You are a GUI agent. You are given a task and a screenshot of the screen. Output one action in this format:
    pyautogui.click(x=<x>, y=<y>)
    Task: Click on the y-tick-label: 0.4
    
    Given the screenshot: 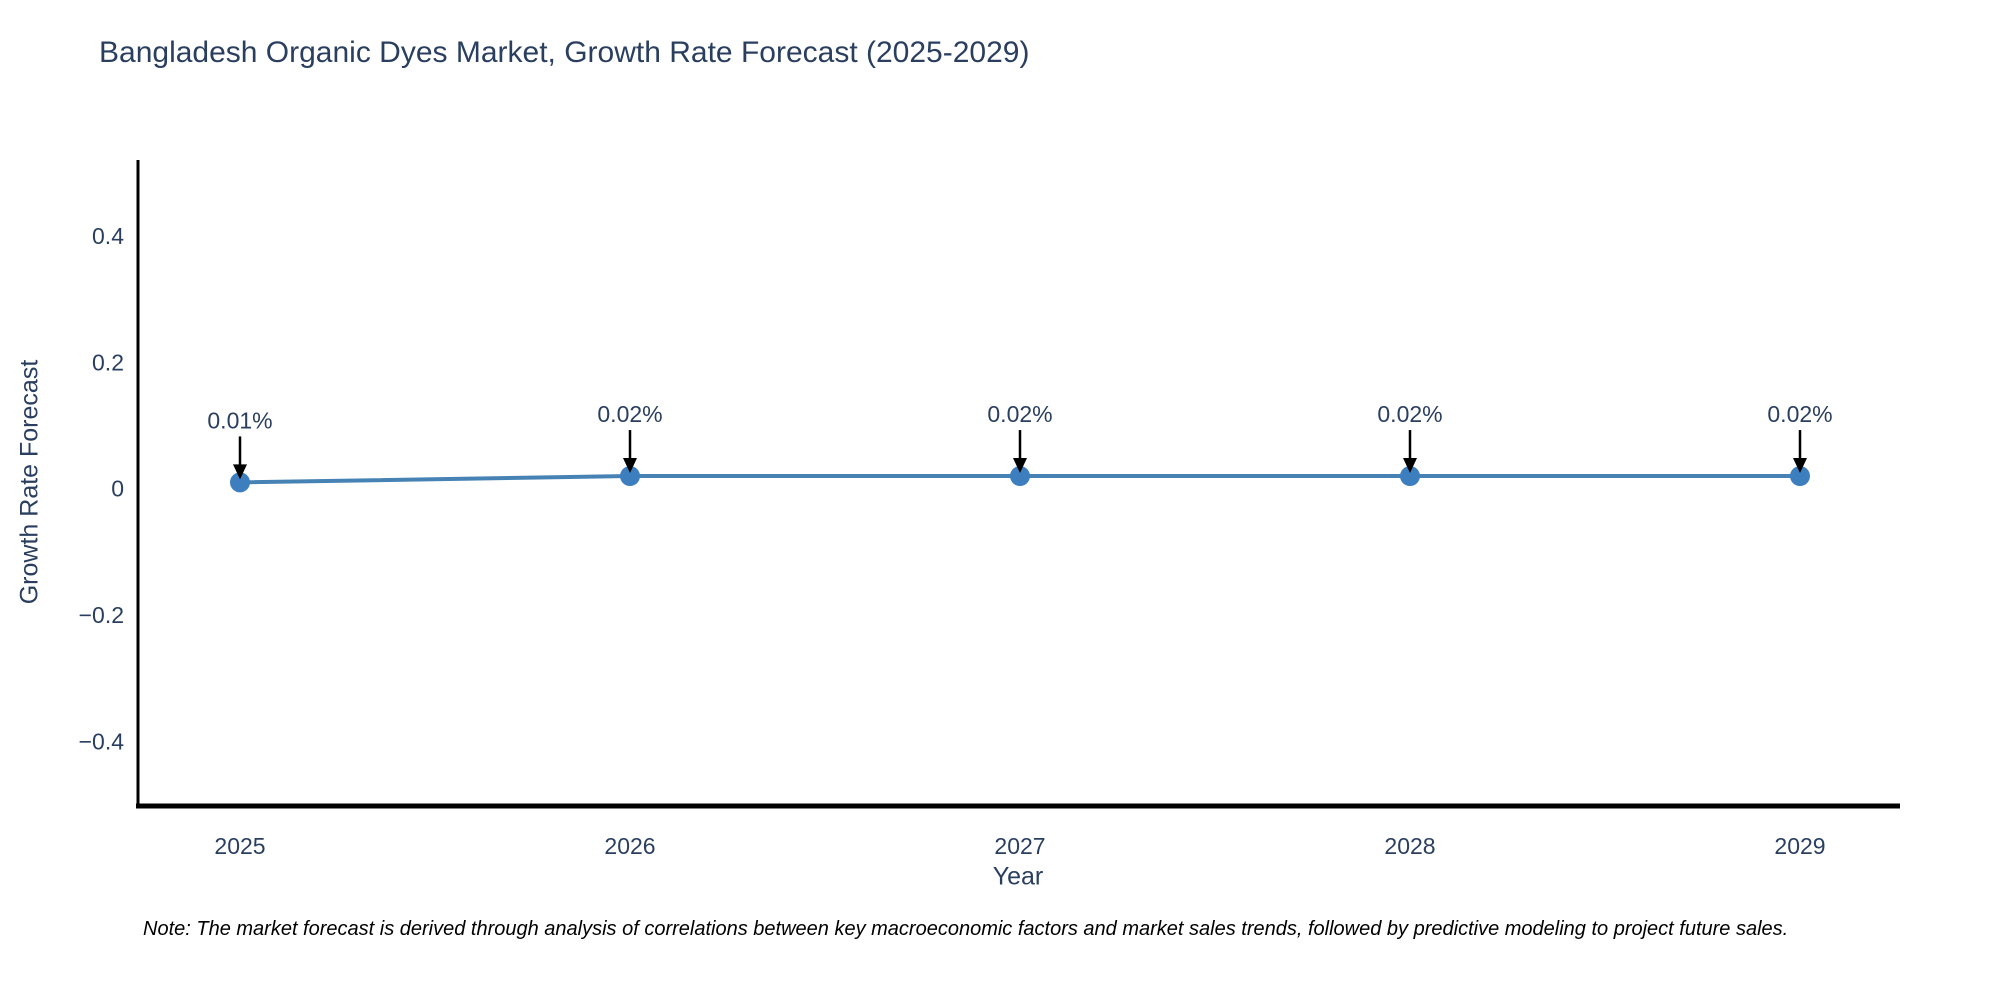 What is the action you would take?
    pyautogui.click(x=108, y=236)
    